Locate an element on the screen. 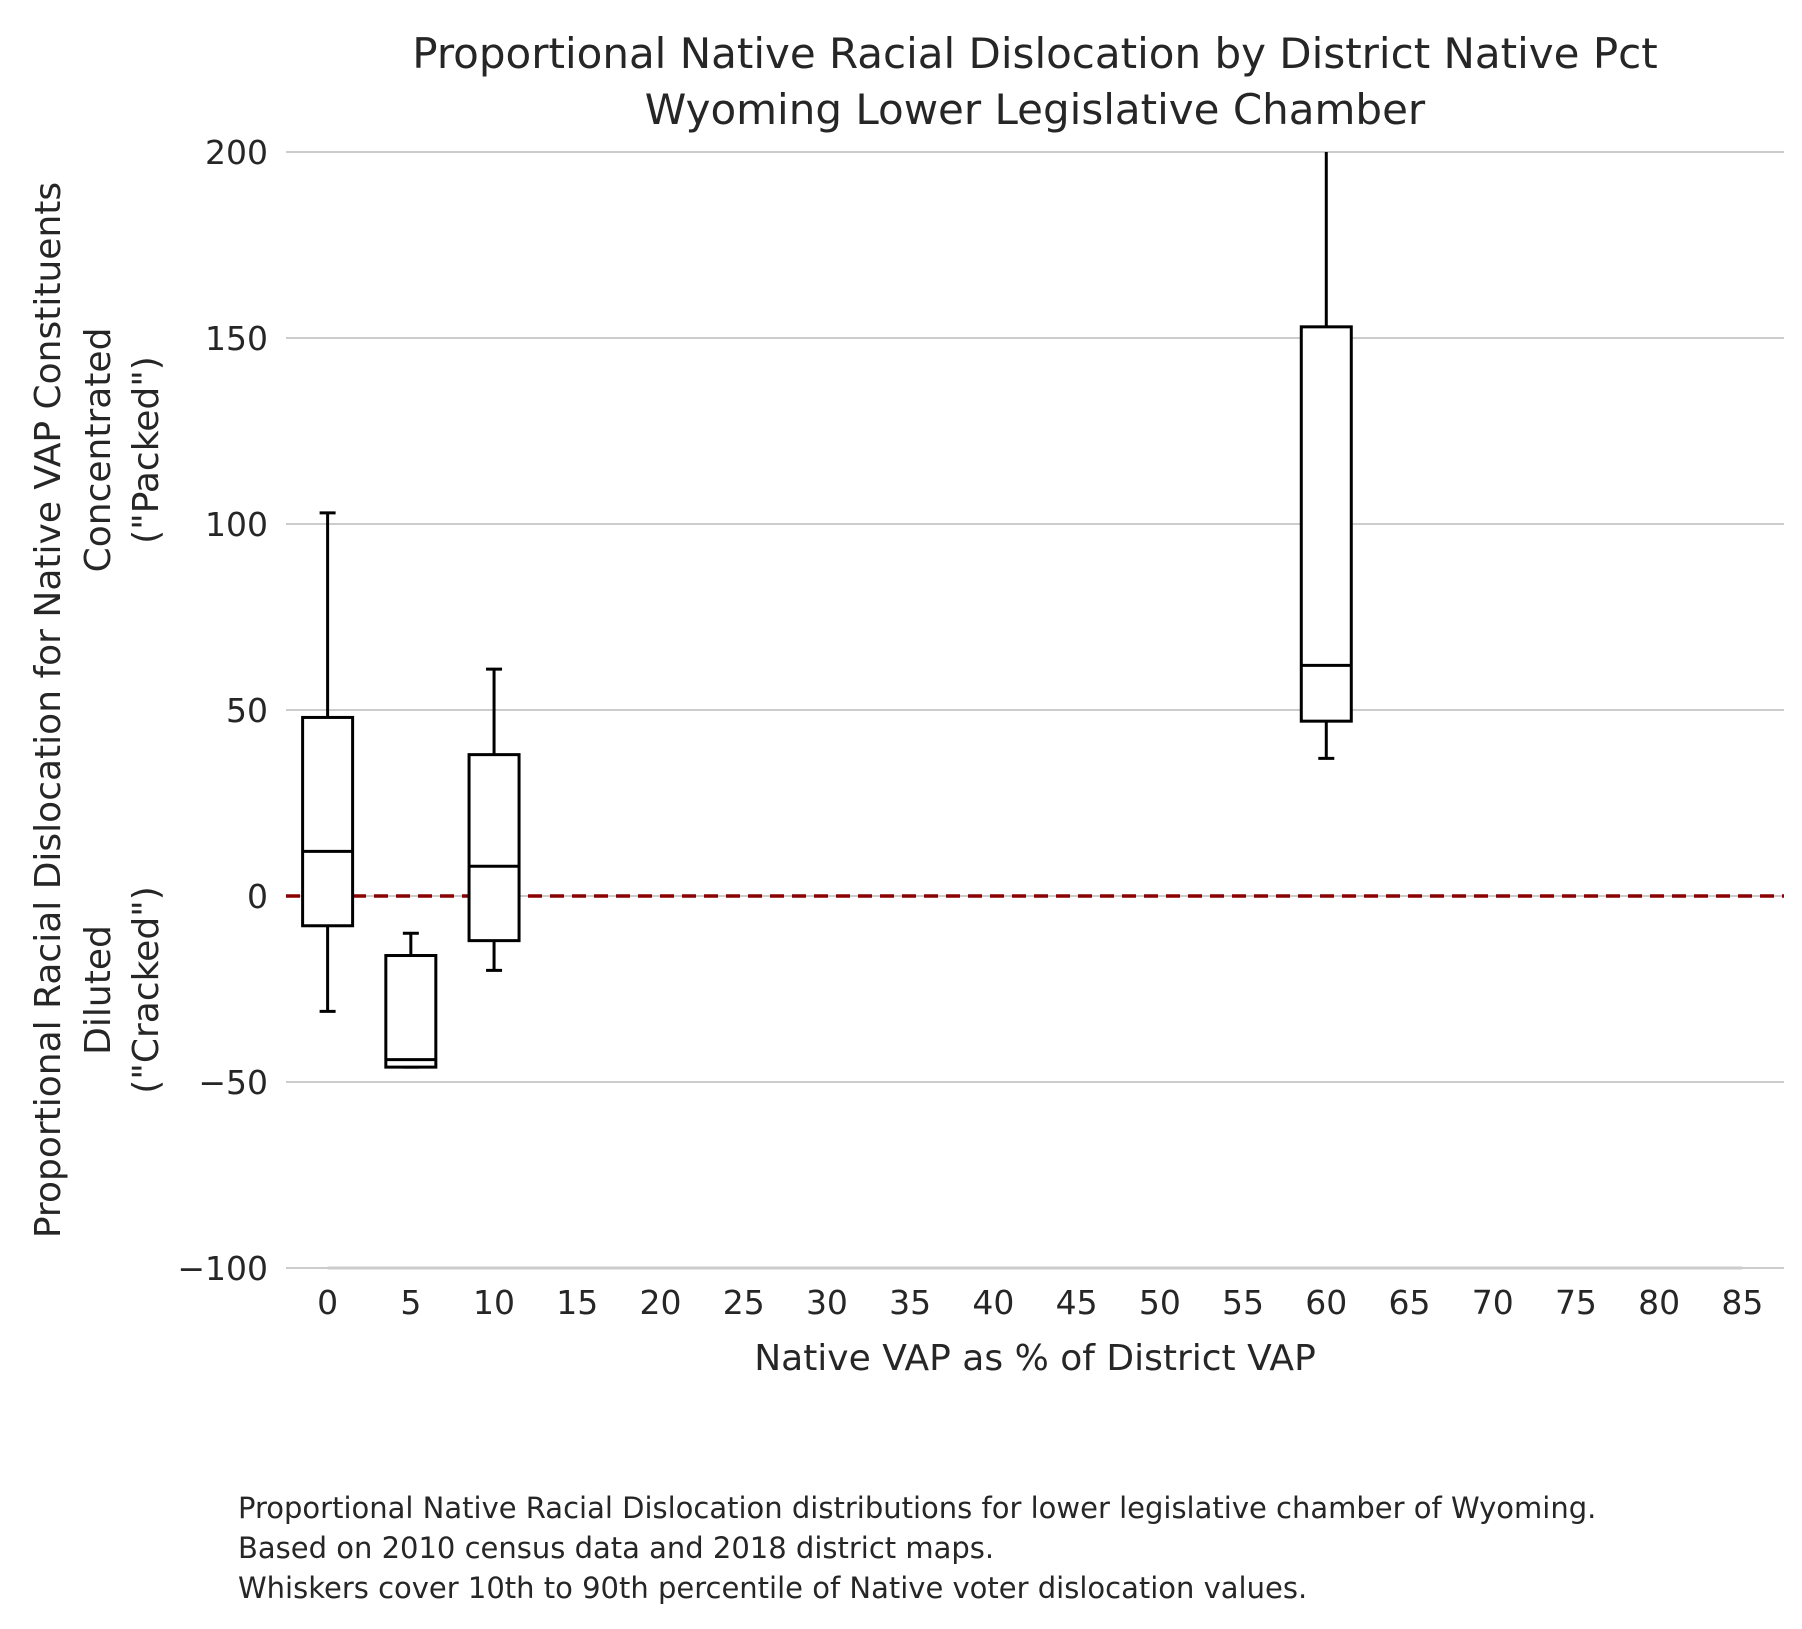 This screenshot has width=1802, height=1629. x-tick-label: 10 is located at coordinates (494, 1302).